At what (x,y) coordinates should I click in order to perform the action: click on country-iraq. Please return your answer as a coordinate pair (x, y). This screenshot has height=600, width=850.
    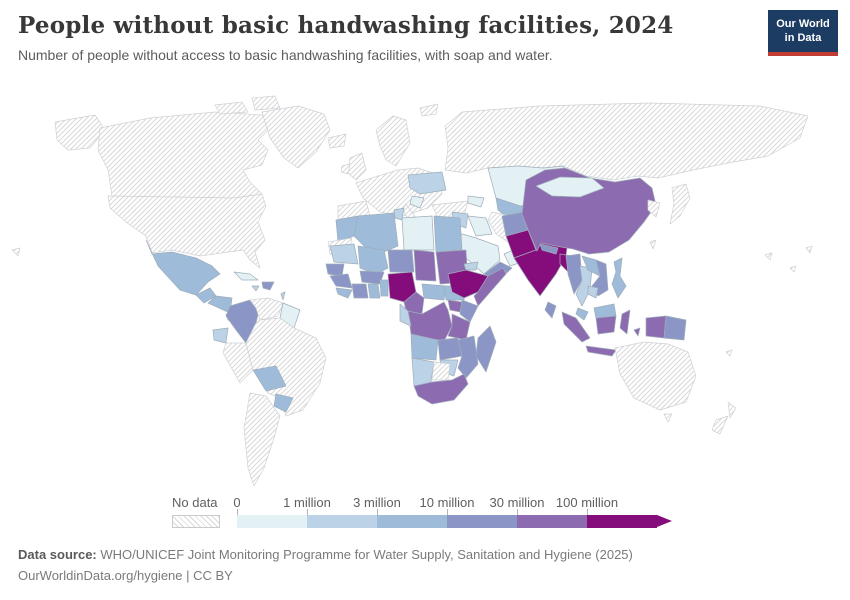
    Looking at the image, I should click on (480, 226).